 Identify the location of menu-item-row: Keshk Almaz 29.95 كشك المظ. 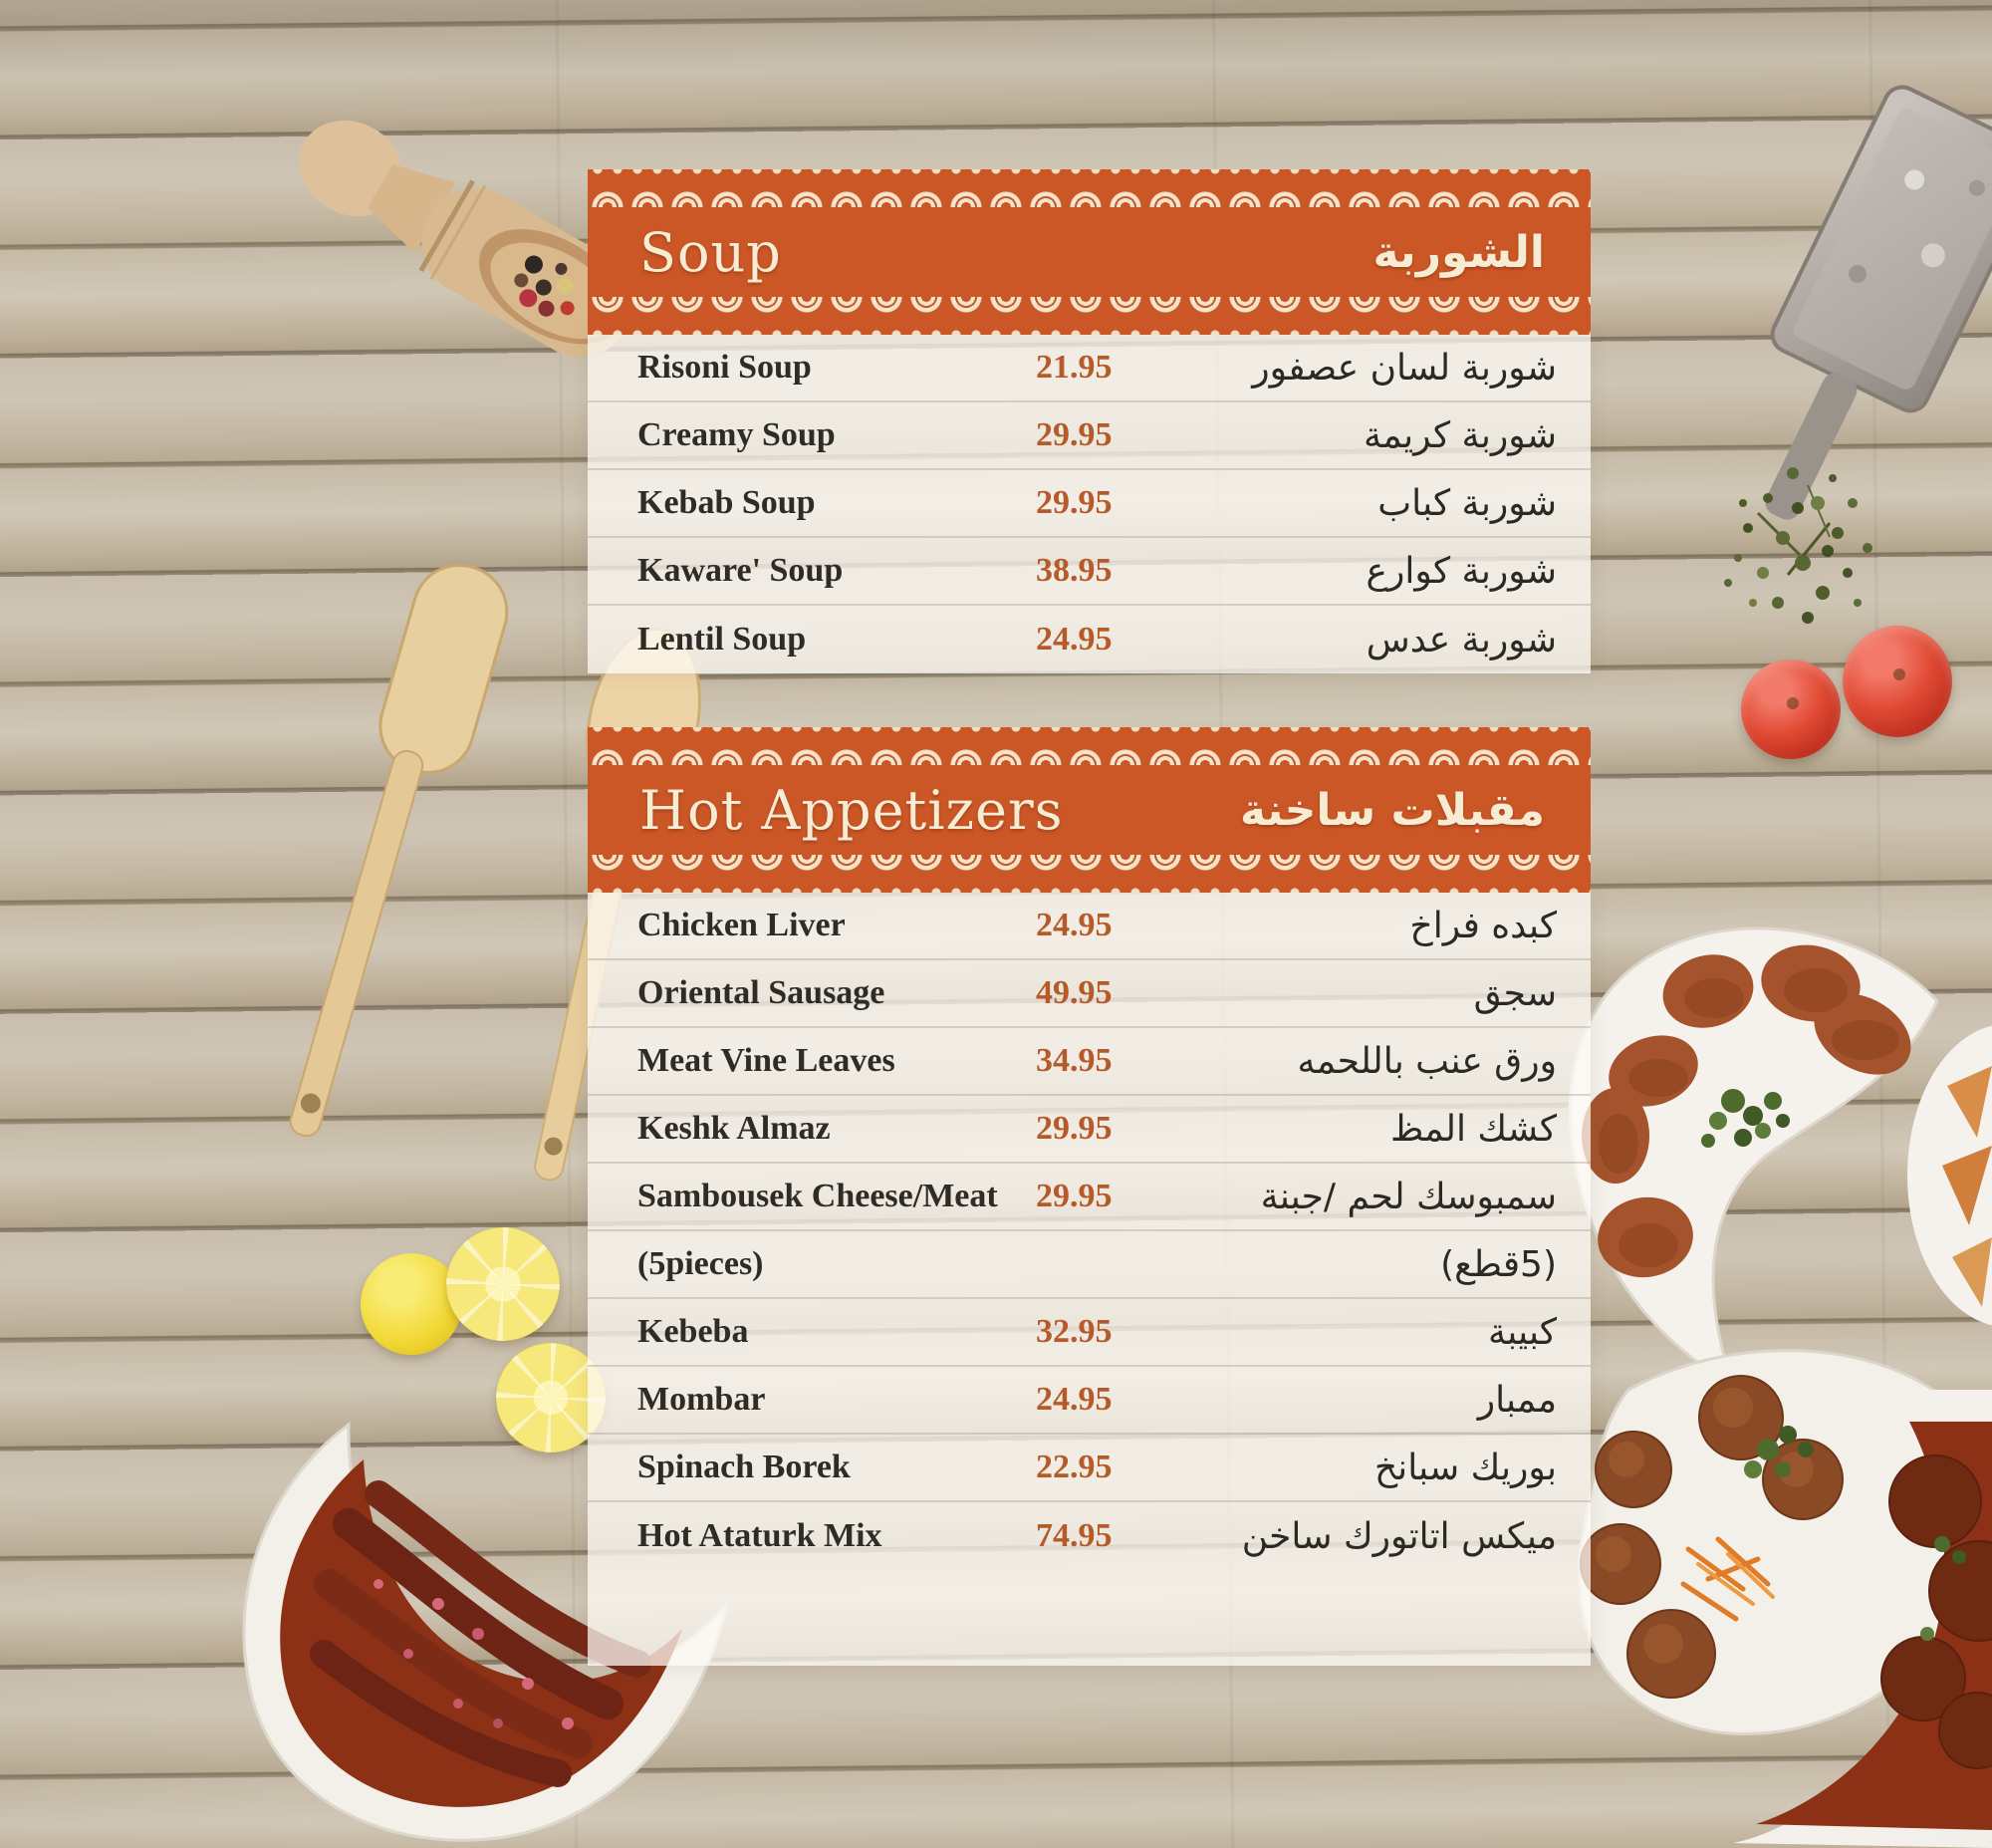
(1089, 1130).